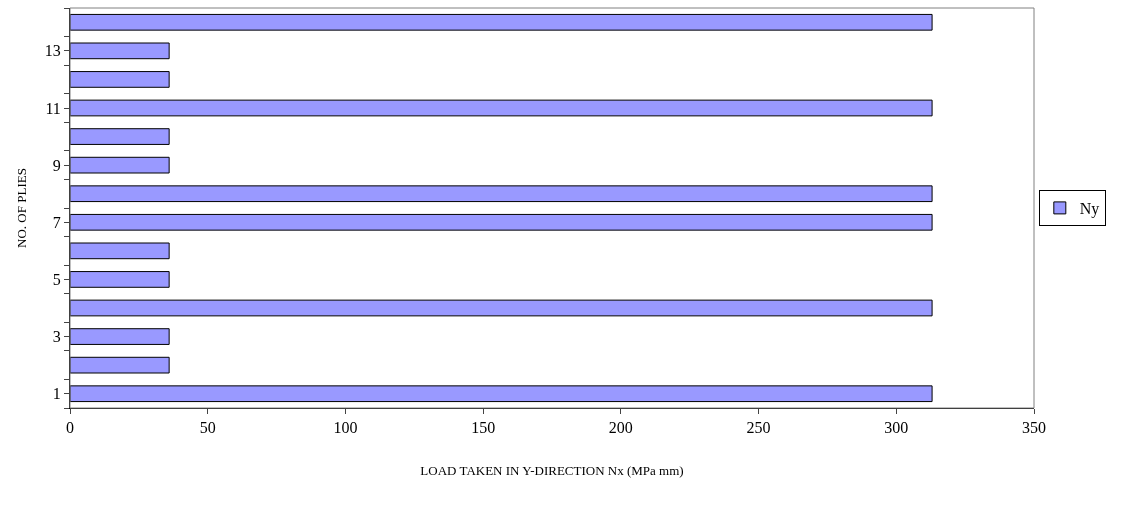 The width and height of the screenshot is (1129, 510). Describe the element at coordinates (758, 428) in the screenshot. I see `x-tick-label: 250` at that location.